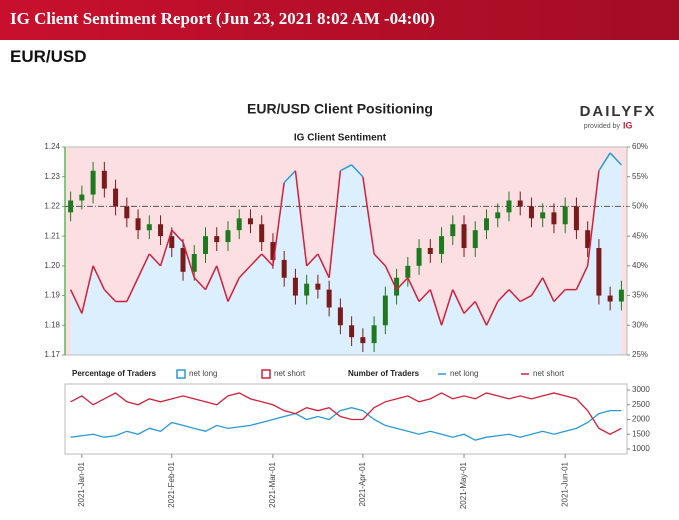 The image size is (679, 520). I want to click on y-tick-label: 1.17, so click(52, 354).